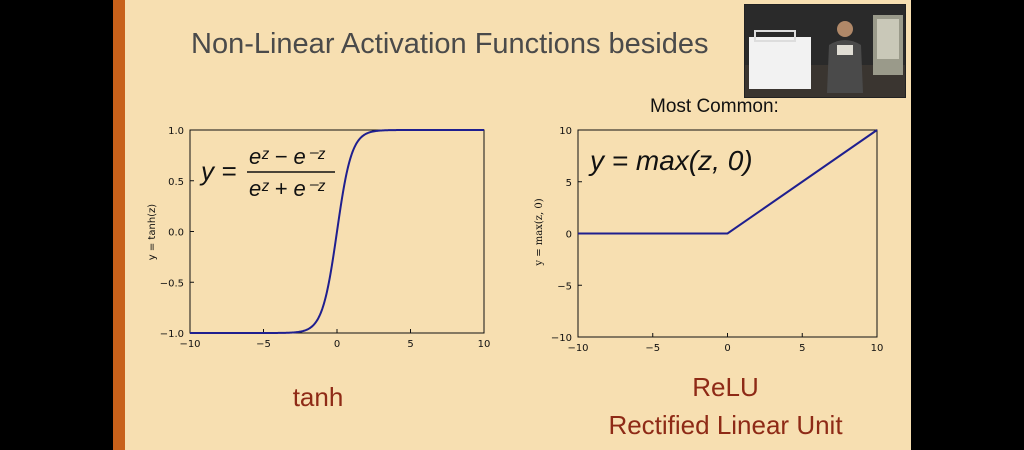 This screenshot has height=450, width=1024. Describe the element at coordinates (337, 231) in the screenshot. I see `tanh-curve` at that location.